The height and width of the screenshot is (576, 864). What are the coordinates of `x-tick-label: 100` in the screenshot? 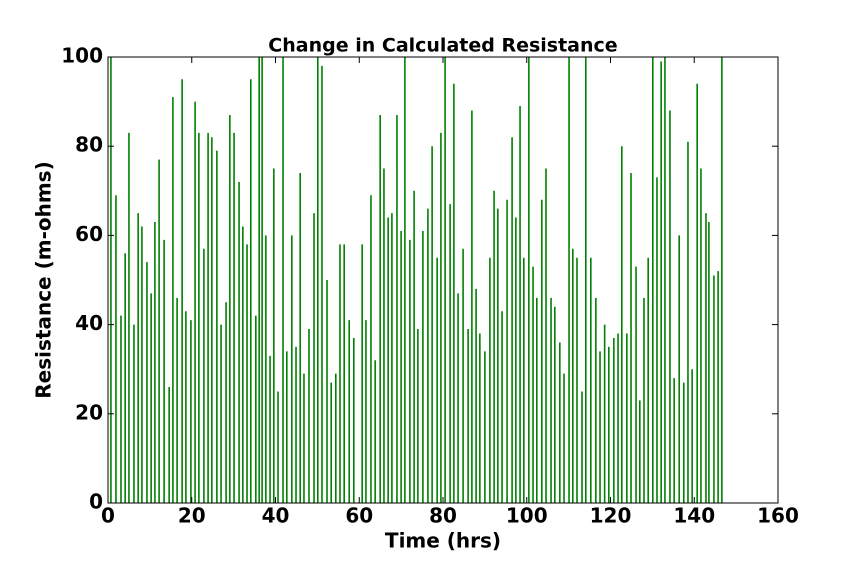 It's located at (527, 516).